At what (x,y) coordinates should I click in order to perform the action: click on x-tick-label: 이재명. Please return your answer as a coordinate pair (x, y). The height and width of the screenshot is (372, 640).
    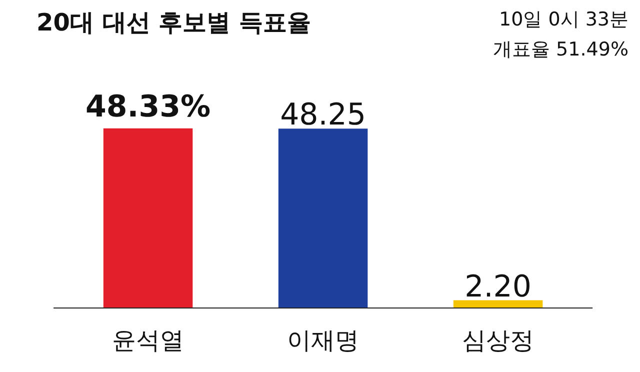
    Looking at the image, I should click on (323, 340).